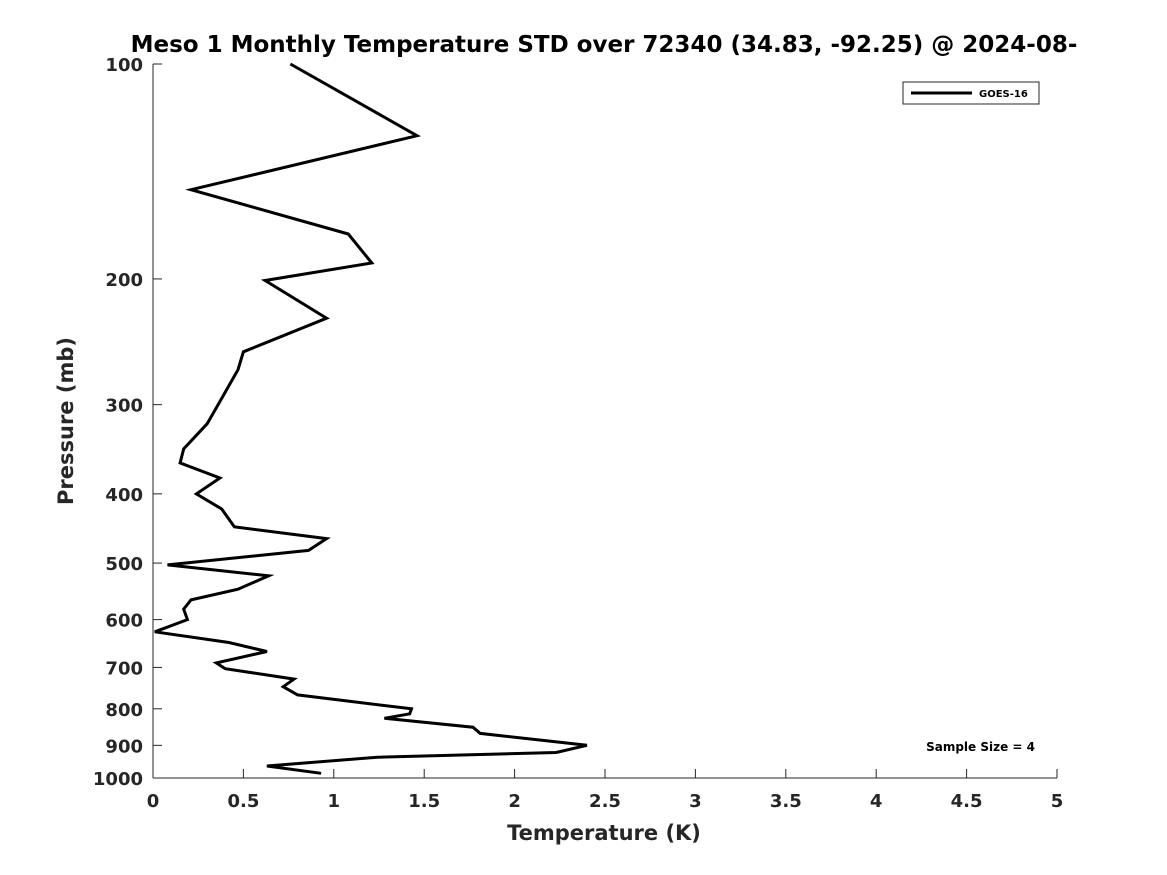 The height and width of the screenshot is (875, 1167). What do you see at coordinates (695, 801) in the screenshot?
I see `x-tick-label: 3` at bounding box center [695, 801].